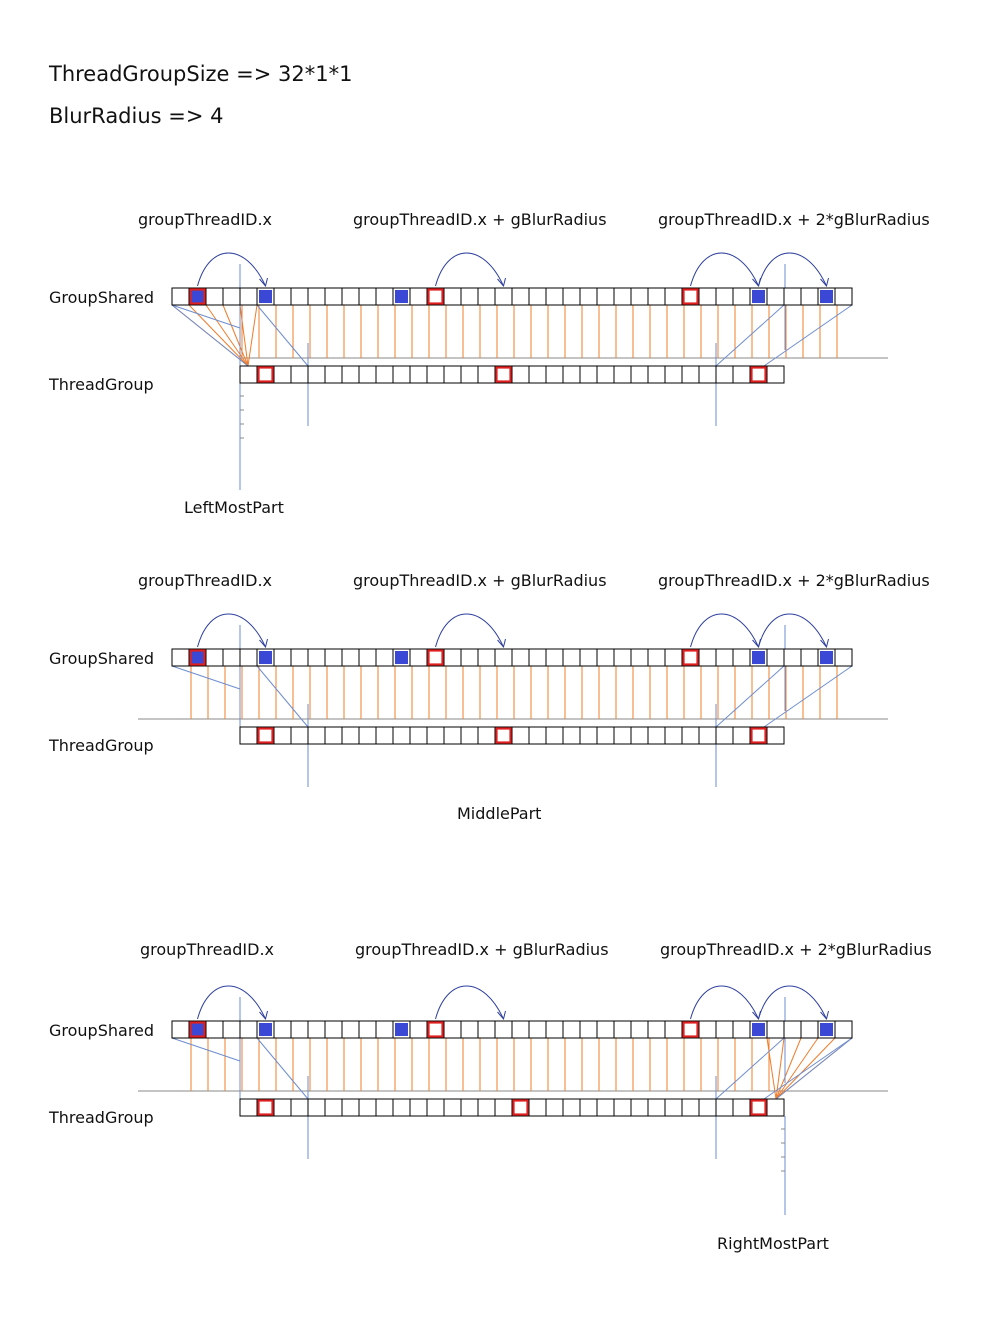  I want to click on left-most-part-label: LeftMostPart, so click(234, 507).